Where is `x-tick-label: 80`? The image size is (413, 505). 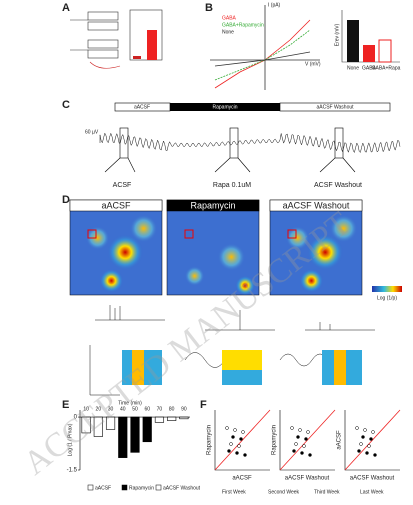
x-tick-label: 80 is located at coordinates (172, 409).